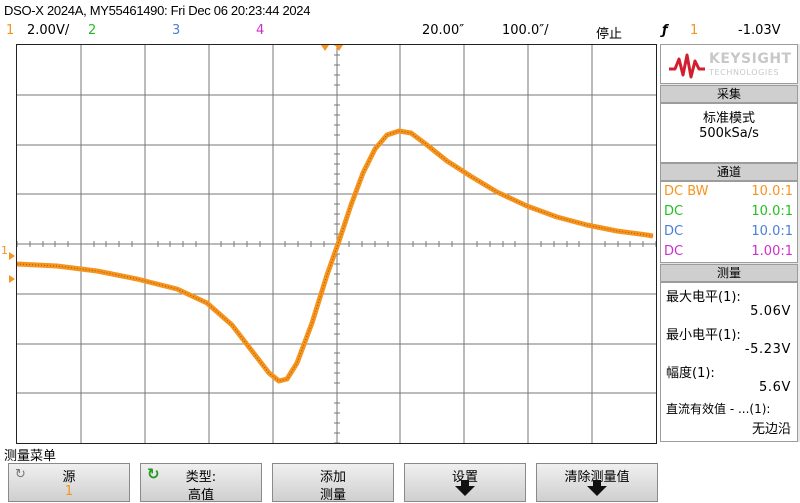 This screenshot has width=800, height=503. Describe the element at coordinates (729, 172) in the screenshot. I see `channels-header: 通道` at that location.